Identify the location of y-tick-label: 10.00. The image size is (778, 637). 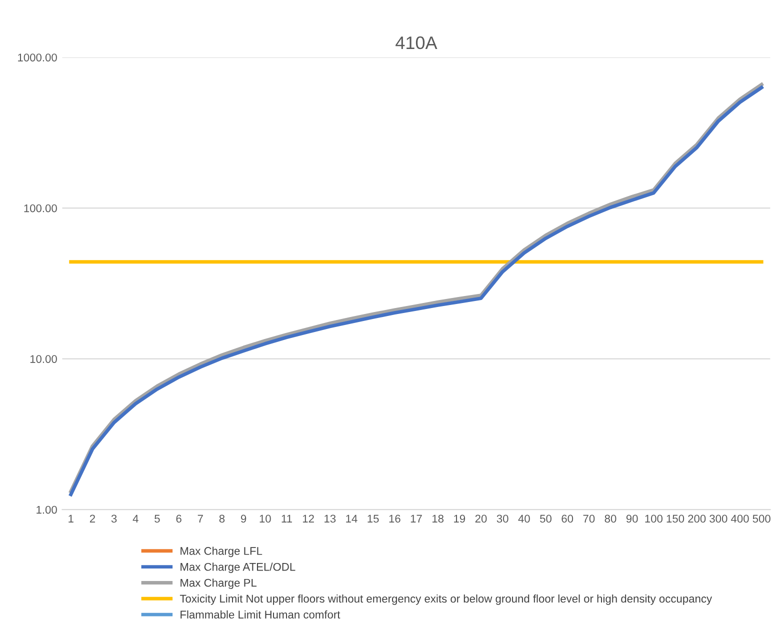
(43, 359).